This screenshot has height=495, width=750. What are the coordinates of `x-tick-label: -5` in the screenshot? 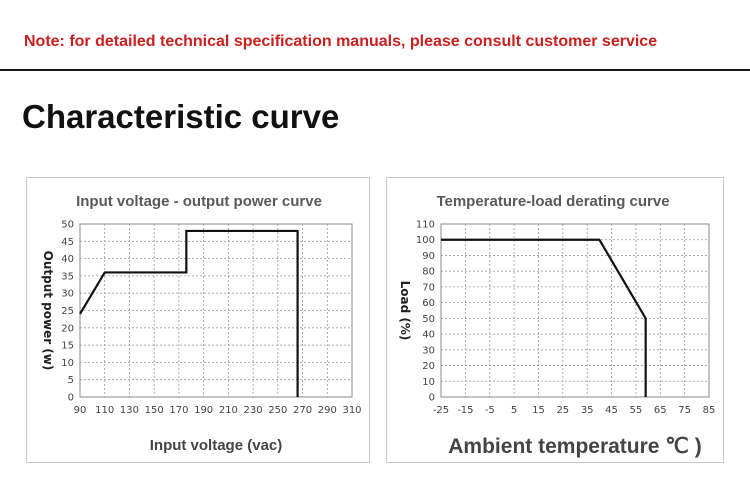 It's located at (490, 410).